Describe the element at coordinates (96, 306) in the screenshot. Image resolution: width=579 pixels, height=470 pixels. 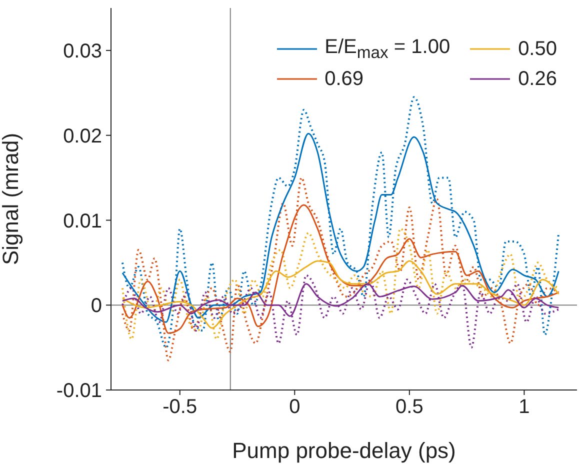
I see `y-tick-label: 0` at that location.